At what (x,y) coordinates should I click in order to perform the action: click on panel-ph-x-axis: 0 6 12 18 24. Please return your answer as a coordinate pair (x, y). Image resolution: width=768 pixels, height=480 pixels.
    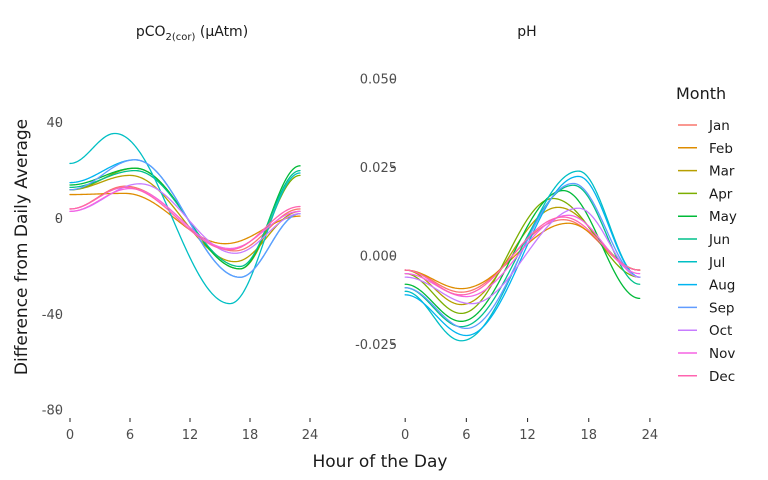
    Looking at the image, I should click on (529, 430).